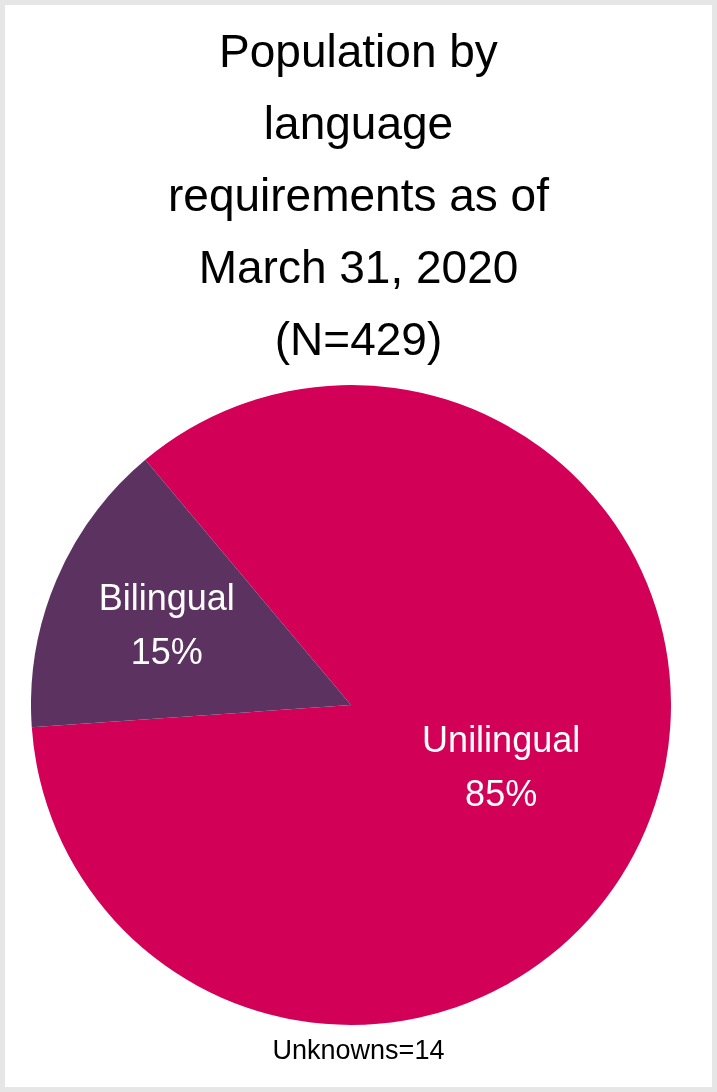 This screenshot has height=1092, width=717. Describe the element at coordinates (166, 651) in the screenshot. I see `data-label: 15%` at that location.